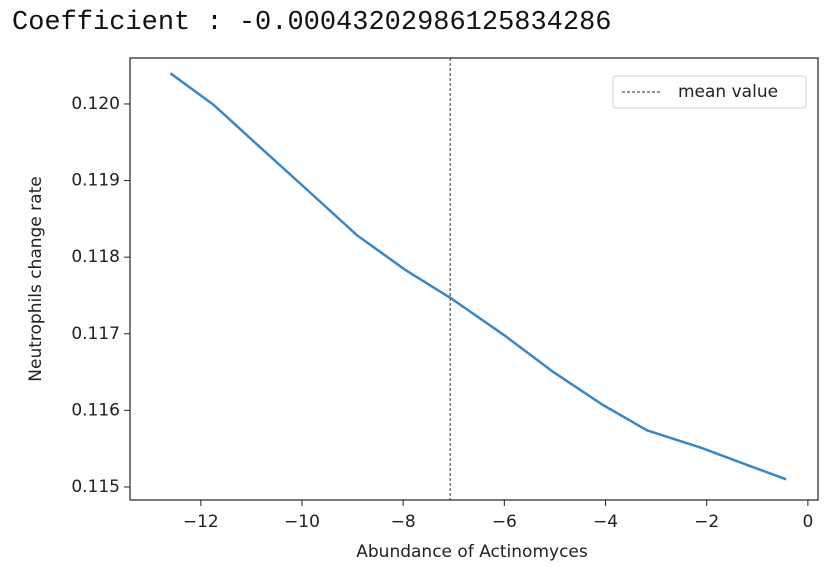  What do you see at coordinates (605, 522) in the screenshot?
I see `x-tick-label: −4` at bounding box center [605, 522].